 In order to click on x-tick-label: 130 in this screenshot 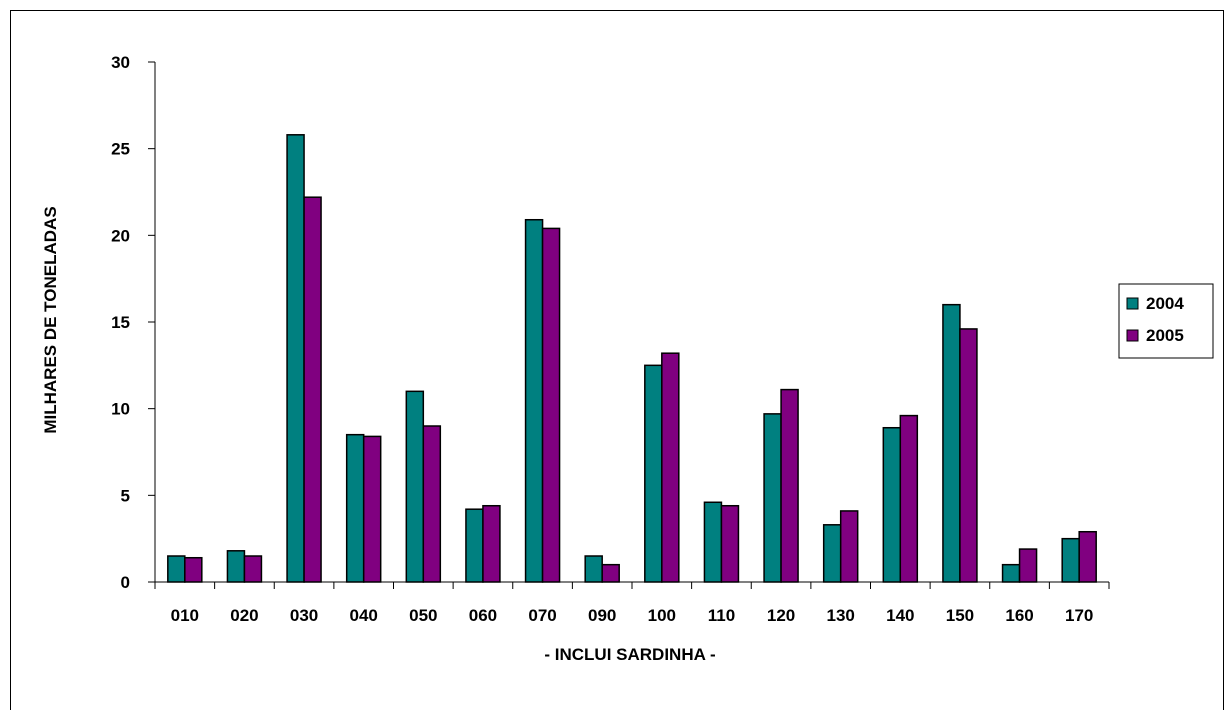, I will do `click(841, 615)`.